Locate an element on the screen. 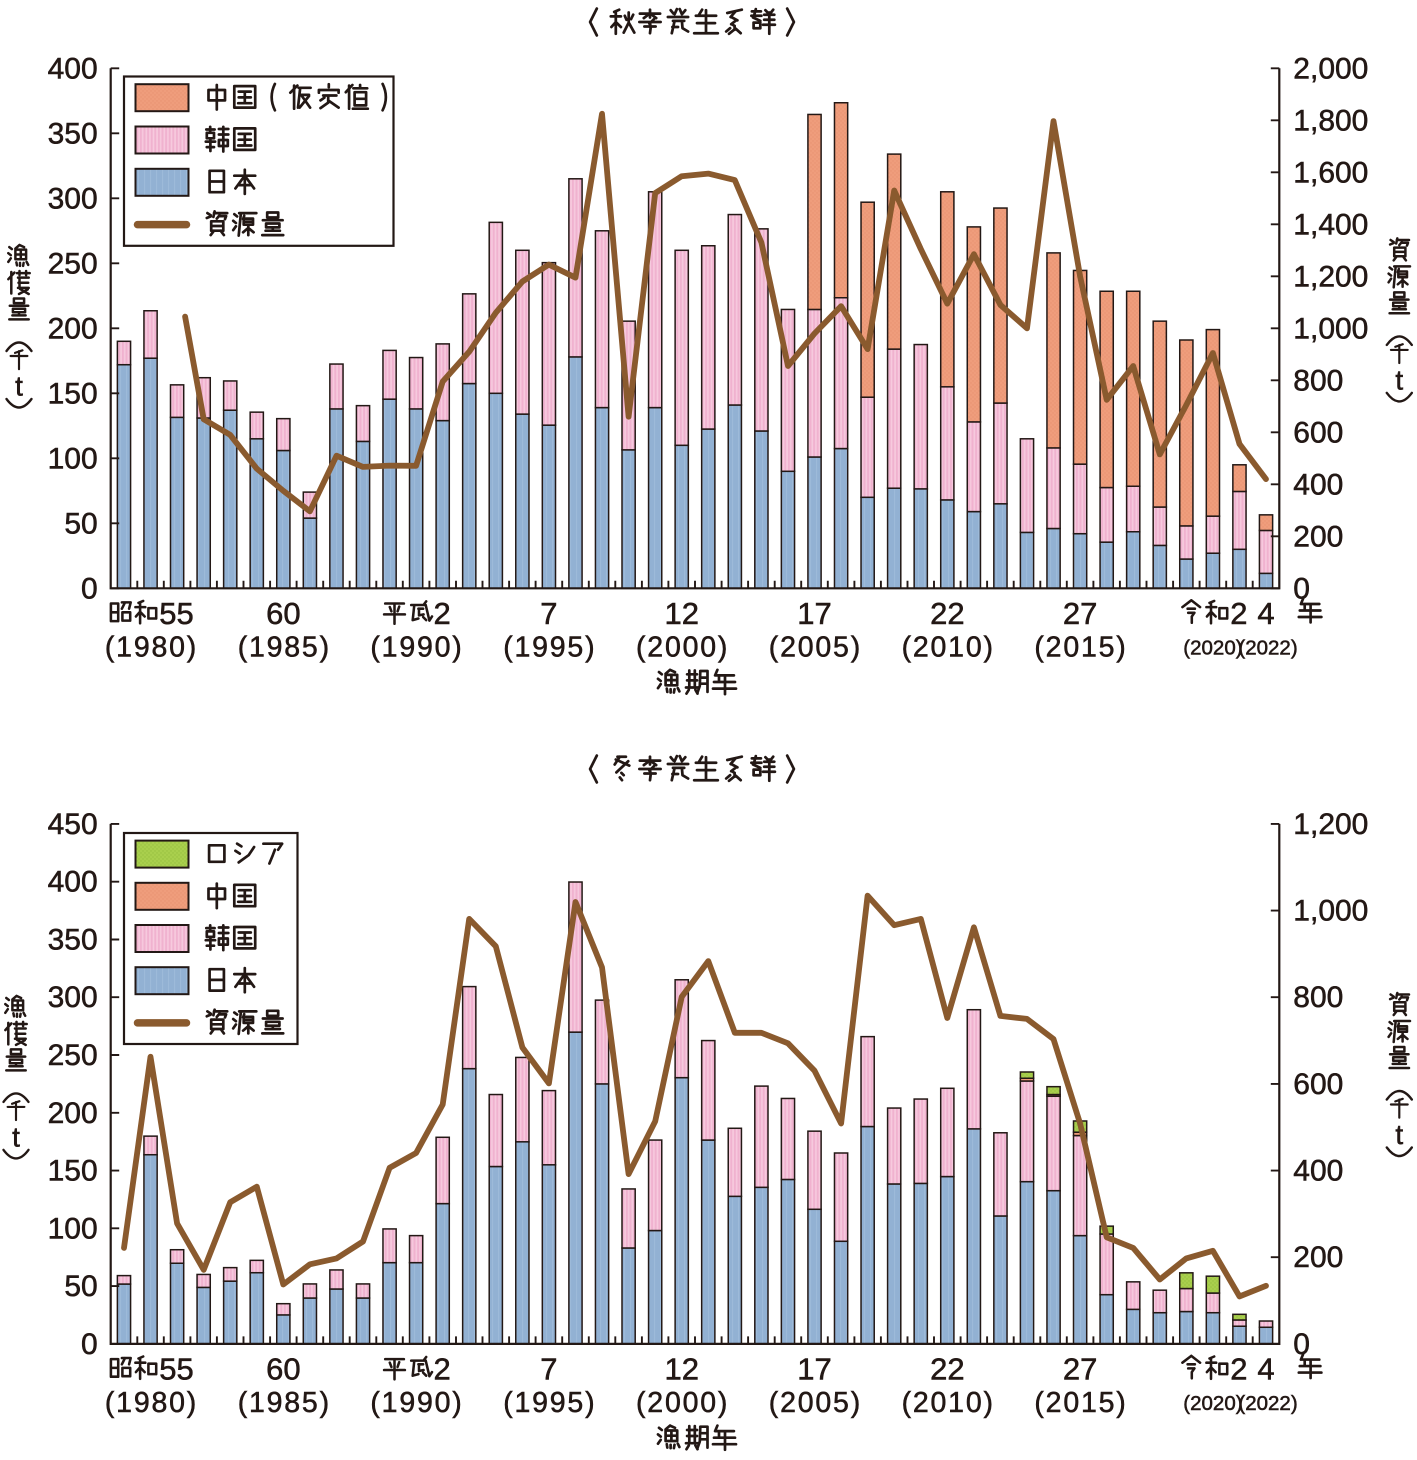 Image resolution: width=1417 pixels, height=1460 pixels. svg-text: 1,800 is located at coordinates (1330, 120).